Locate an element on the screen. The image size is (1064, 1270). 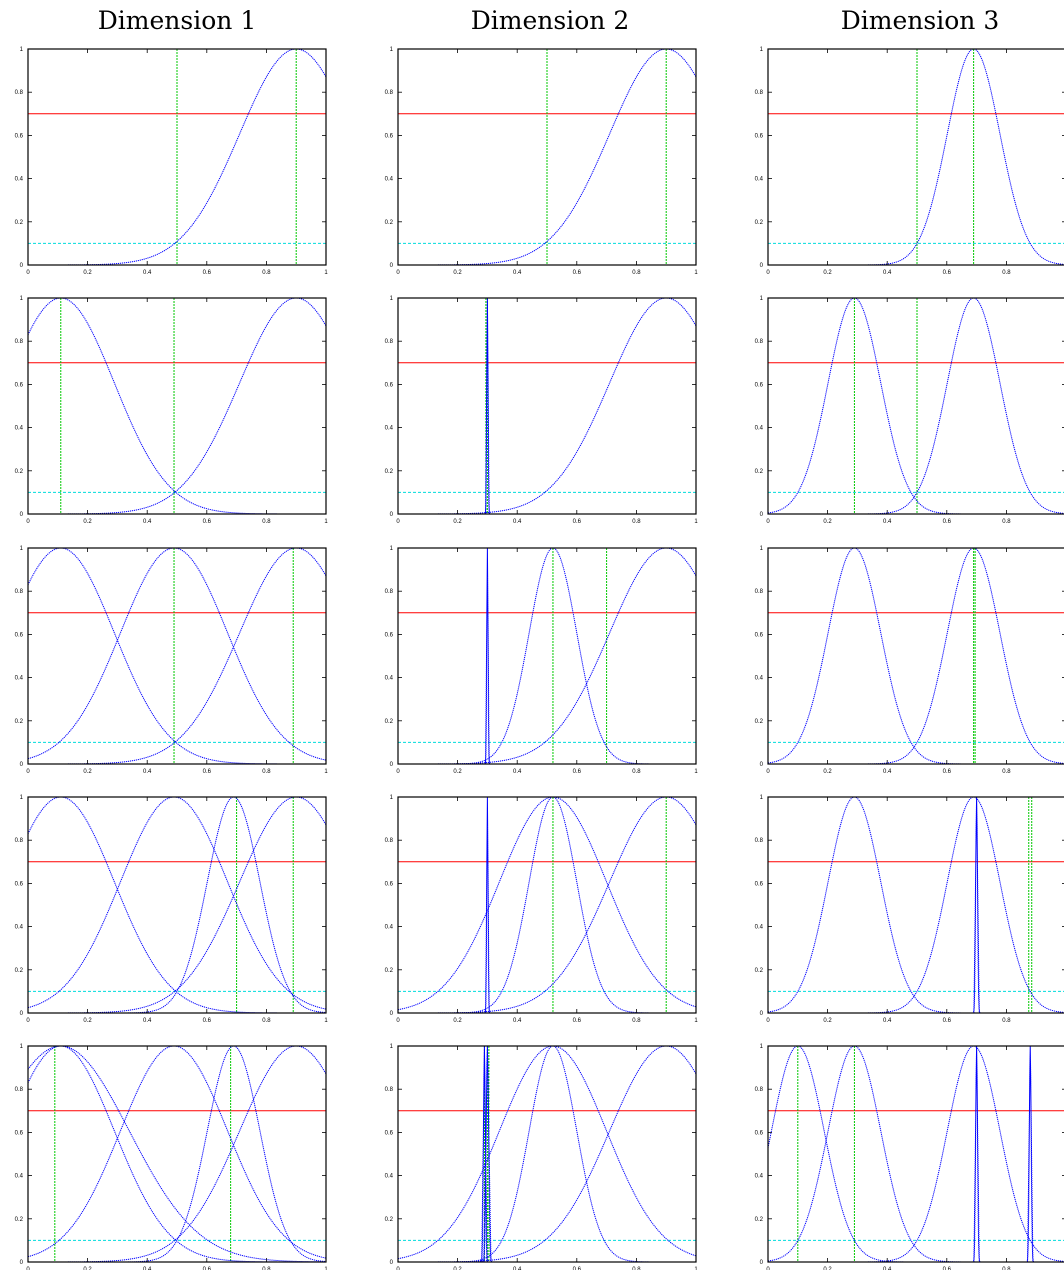
chart-panel-r2-c2: 0 0.2 0.4 0.6 0.8 1 0 0.2 0.4 0.6 0.8 1 is located at coordinates (542, 410).